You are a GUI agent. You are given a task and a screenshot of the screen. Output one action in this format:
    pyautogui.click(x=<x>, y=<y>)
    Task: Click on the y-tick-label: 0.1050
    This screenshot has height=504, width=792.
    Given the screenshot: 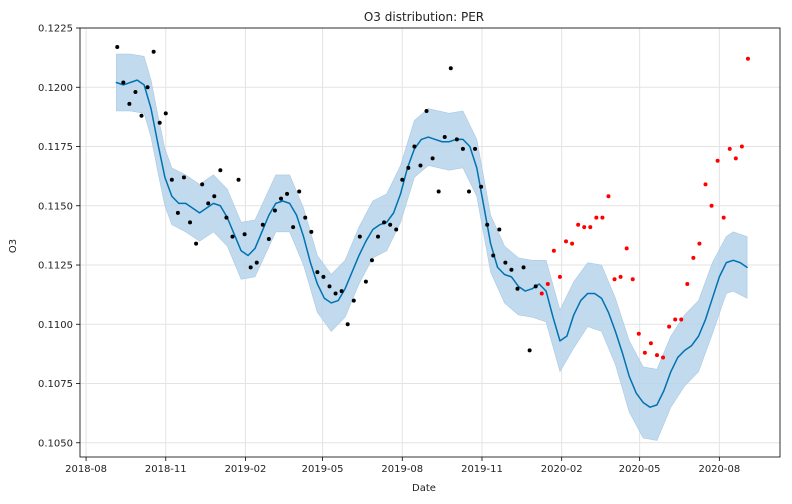 What is the action you would take?
    pyautogui.click(x=55, y=443)
    